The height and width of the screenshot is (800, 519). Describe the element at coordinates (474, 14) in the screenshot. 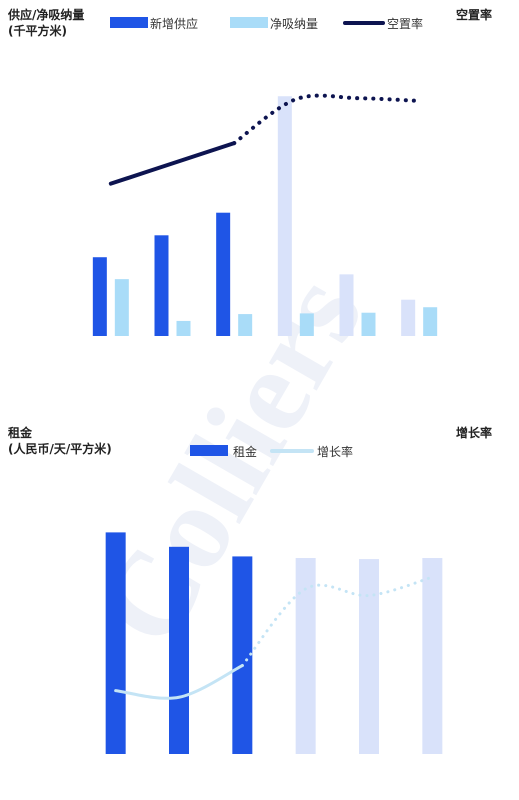

I see `vacancy-axis-title: 空置率` at that location.